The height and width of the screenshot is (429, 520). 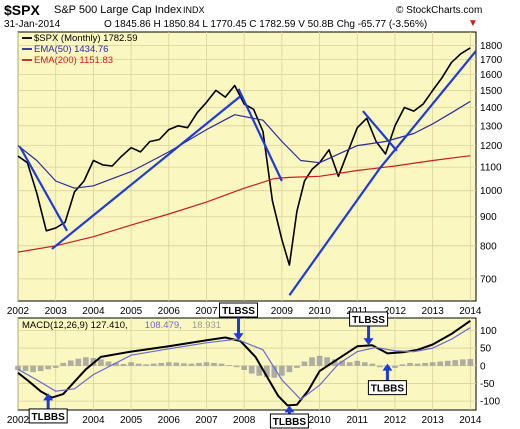 I want to click on macd-x-tick-label: 2008, so click(x=244, y=420).